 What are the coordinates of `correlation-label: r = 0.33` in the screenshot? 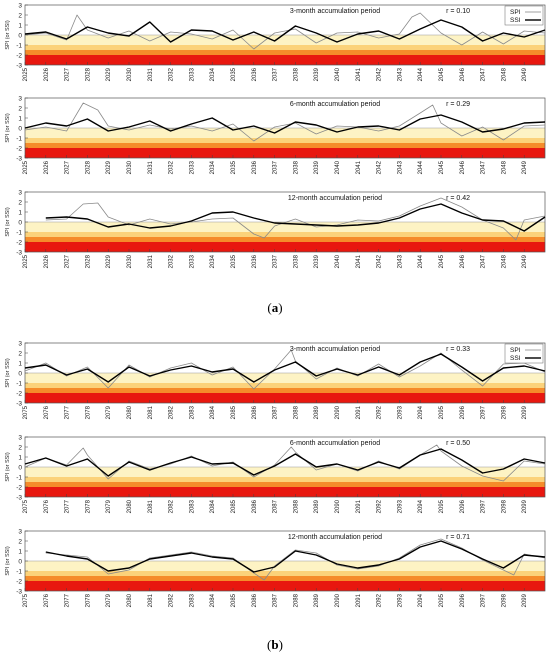 It's located at (458, 349).